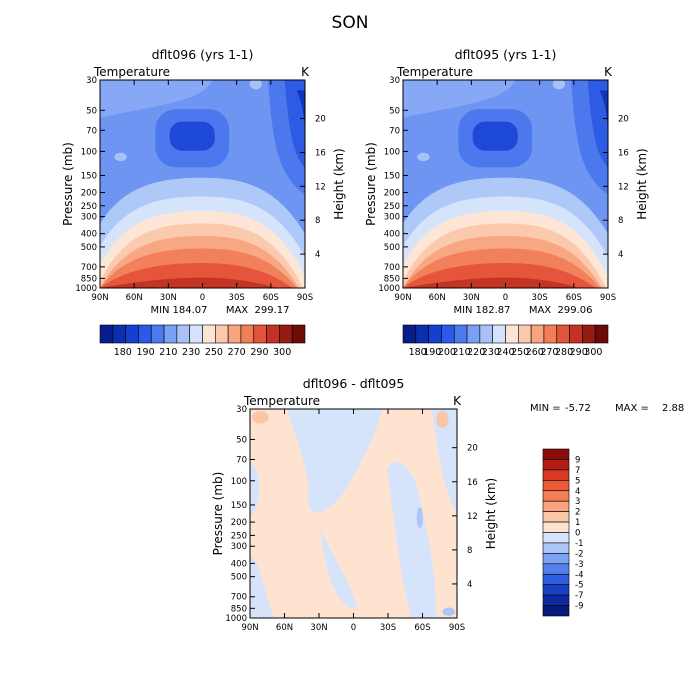 The width and height of the screenshot is (700, 700). What do you see at coordinates (68, 184) in the screenshot?
I see `y-axis-label: Pressure (mb)` at bounding box center [68, 184].